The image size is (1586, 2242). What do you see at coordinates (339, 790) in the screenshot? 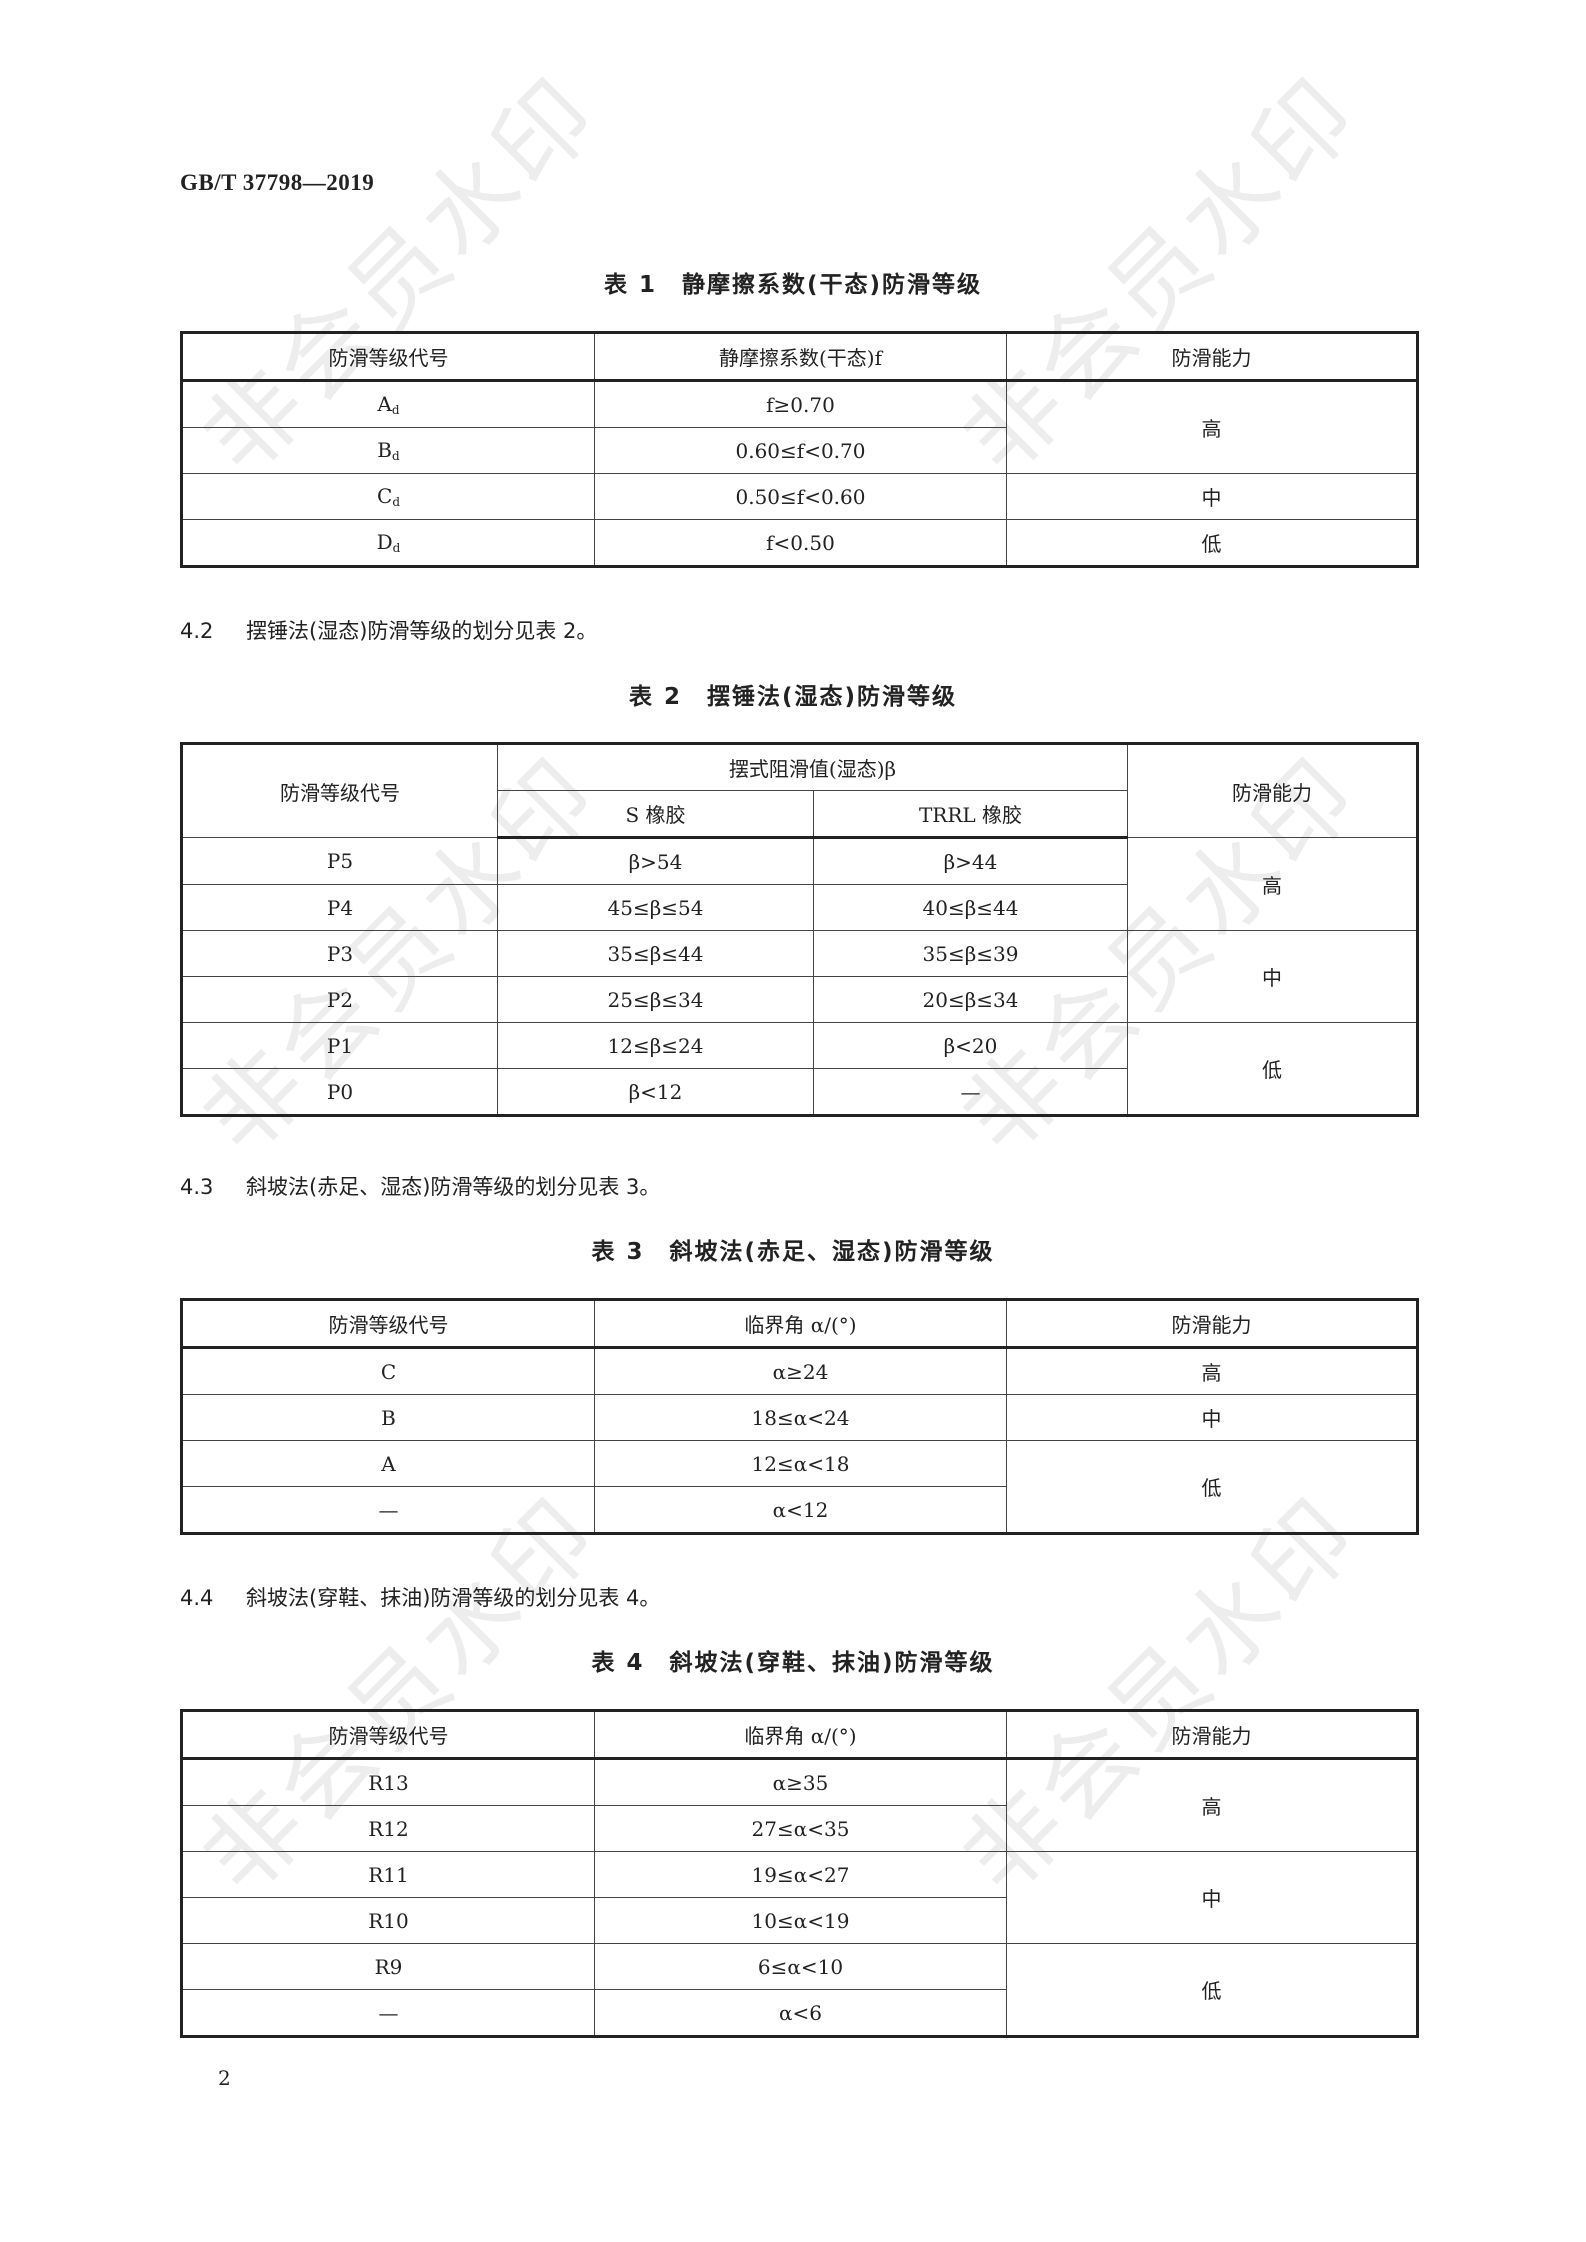
I see `table2-header-code: 防滑等级代号` at bounding box center [339, 790].